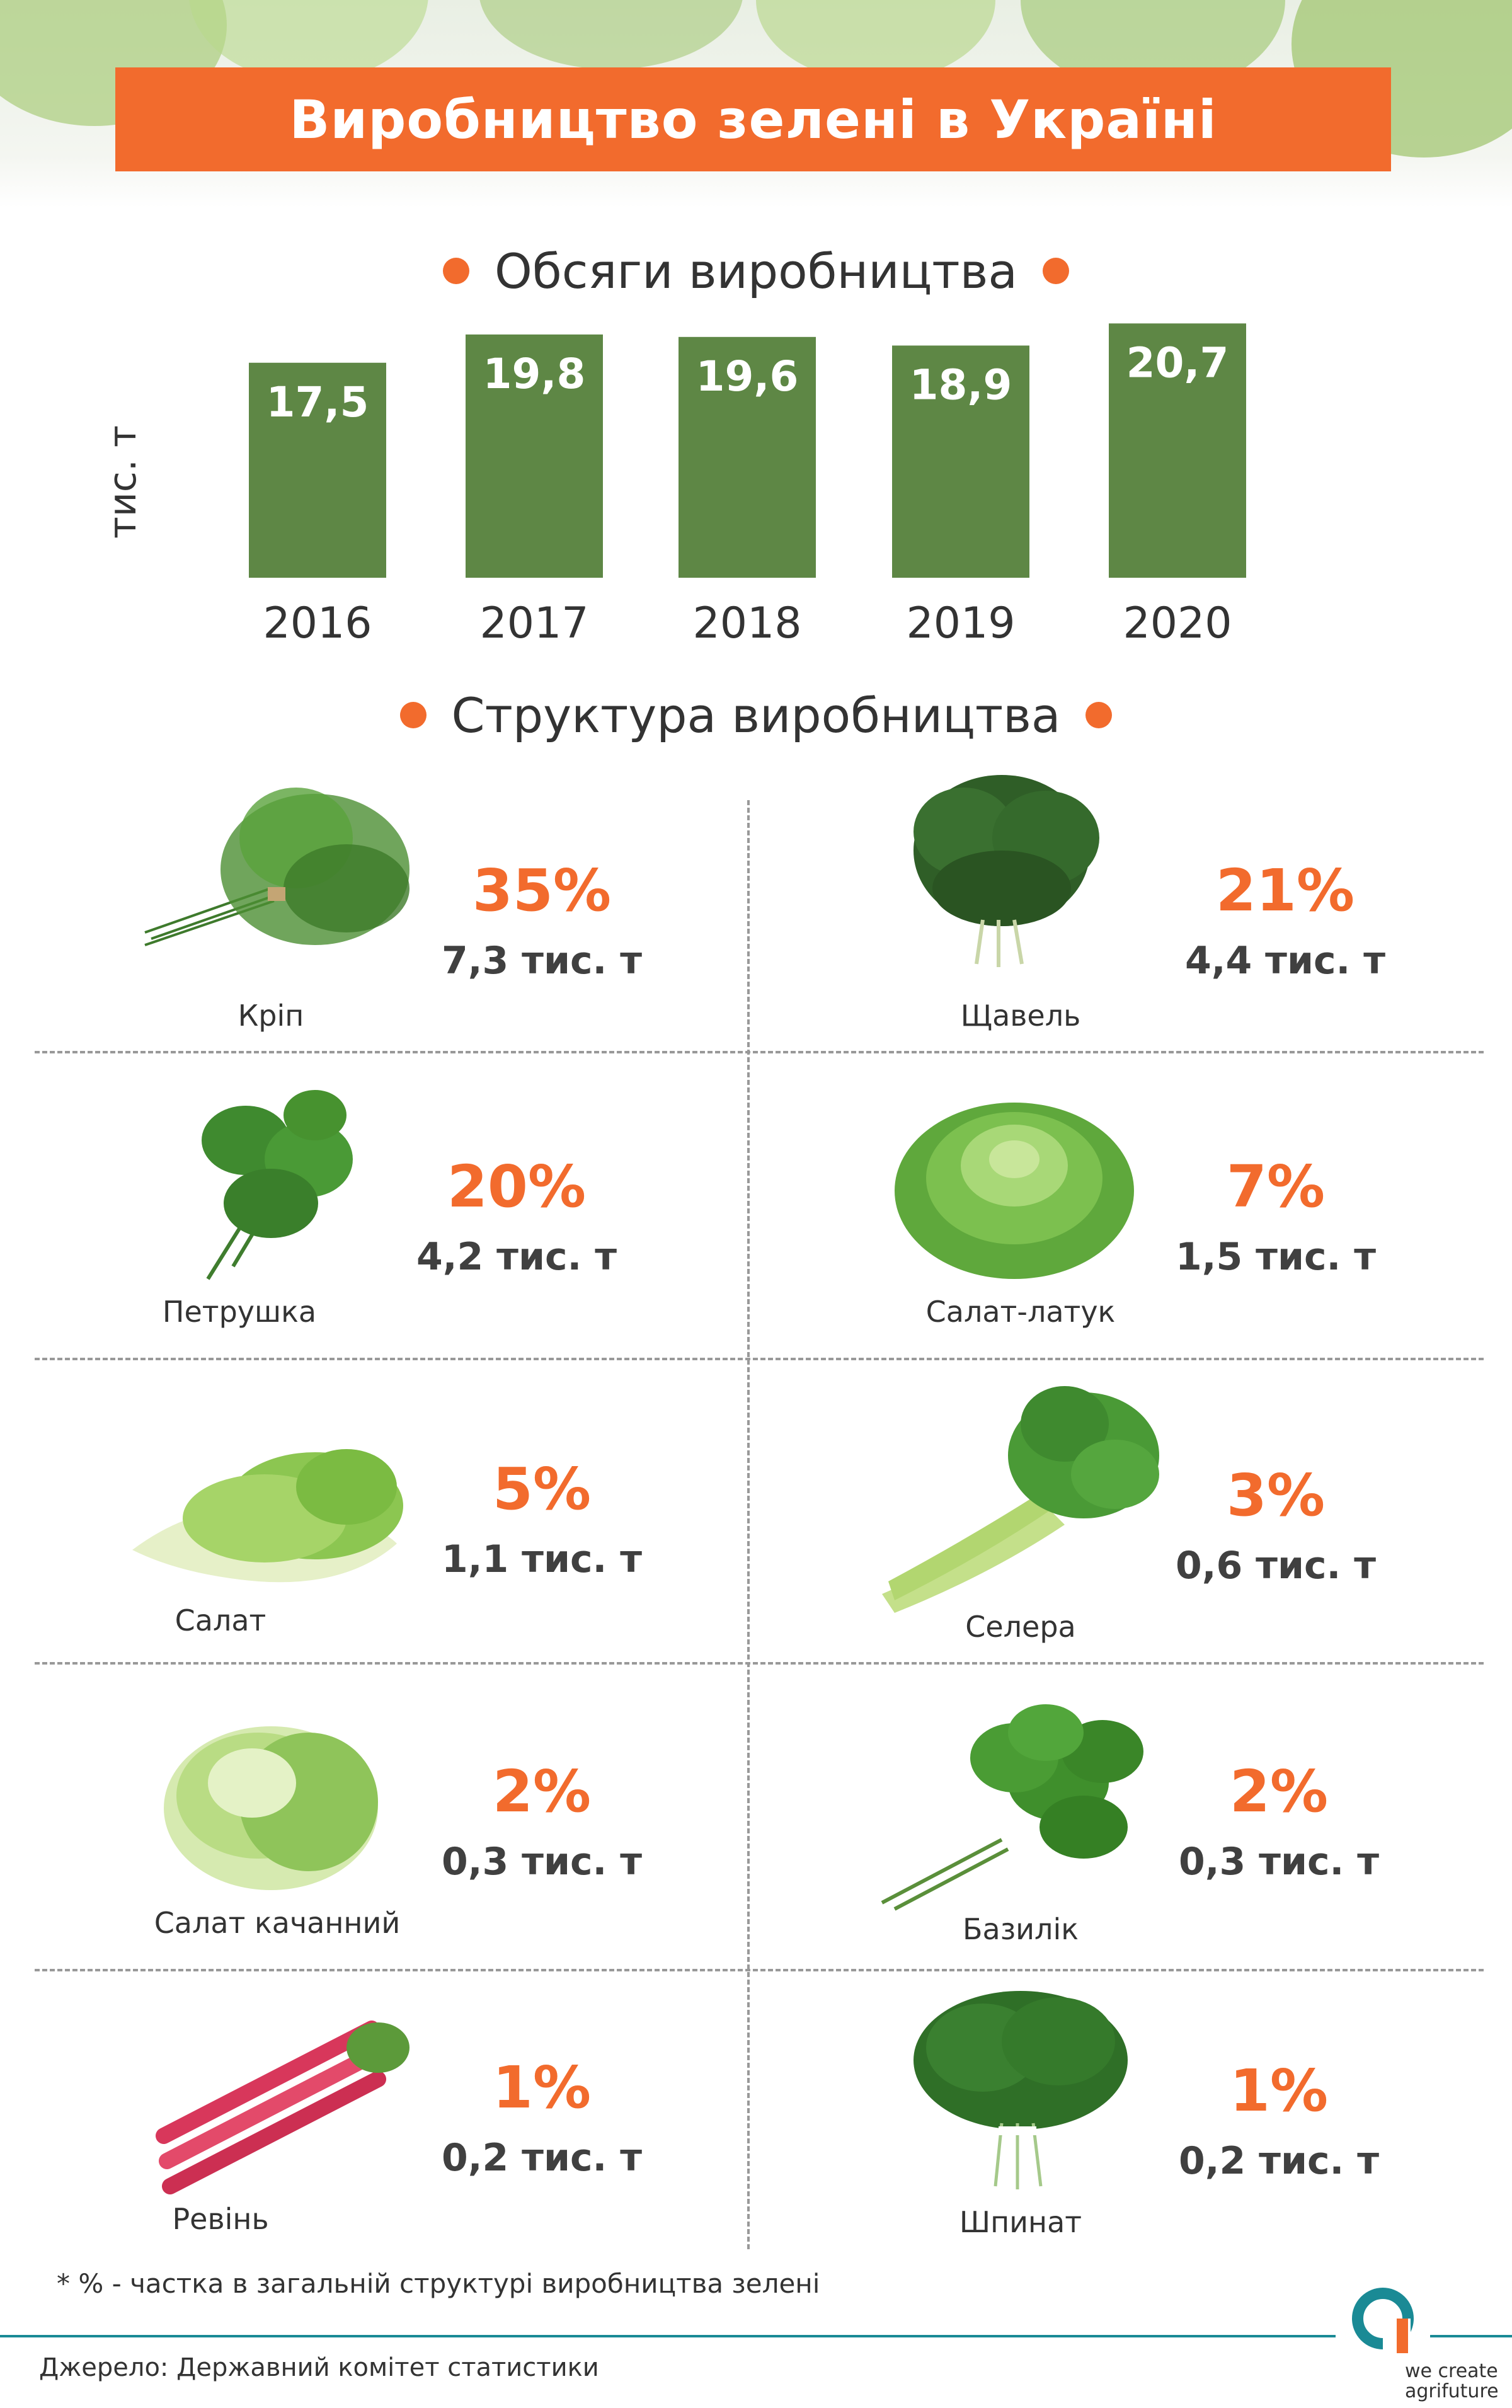  I want to click on volume-section-title: Обсяги виробництва, so click(756, 270).